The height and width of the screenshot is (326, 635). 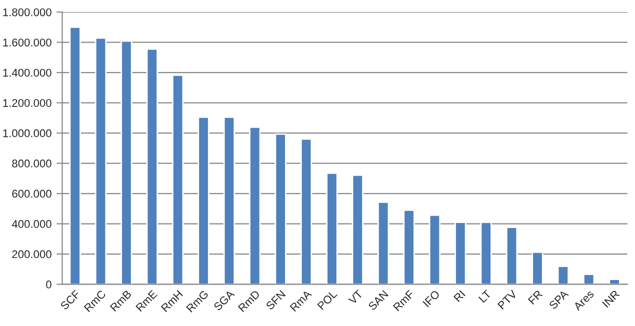 What do you see at coordinates (611, 299) in the screenshot?
I see `x-tick-label: INR` at bounding box center [611, 299].